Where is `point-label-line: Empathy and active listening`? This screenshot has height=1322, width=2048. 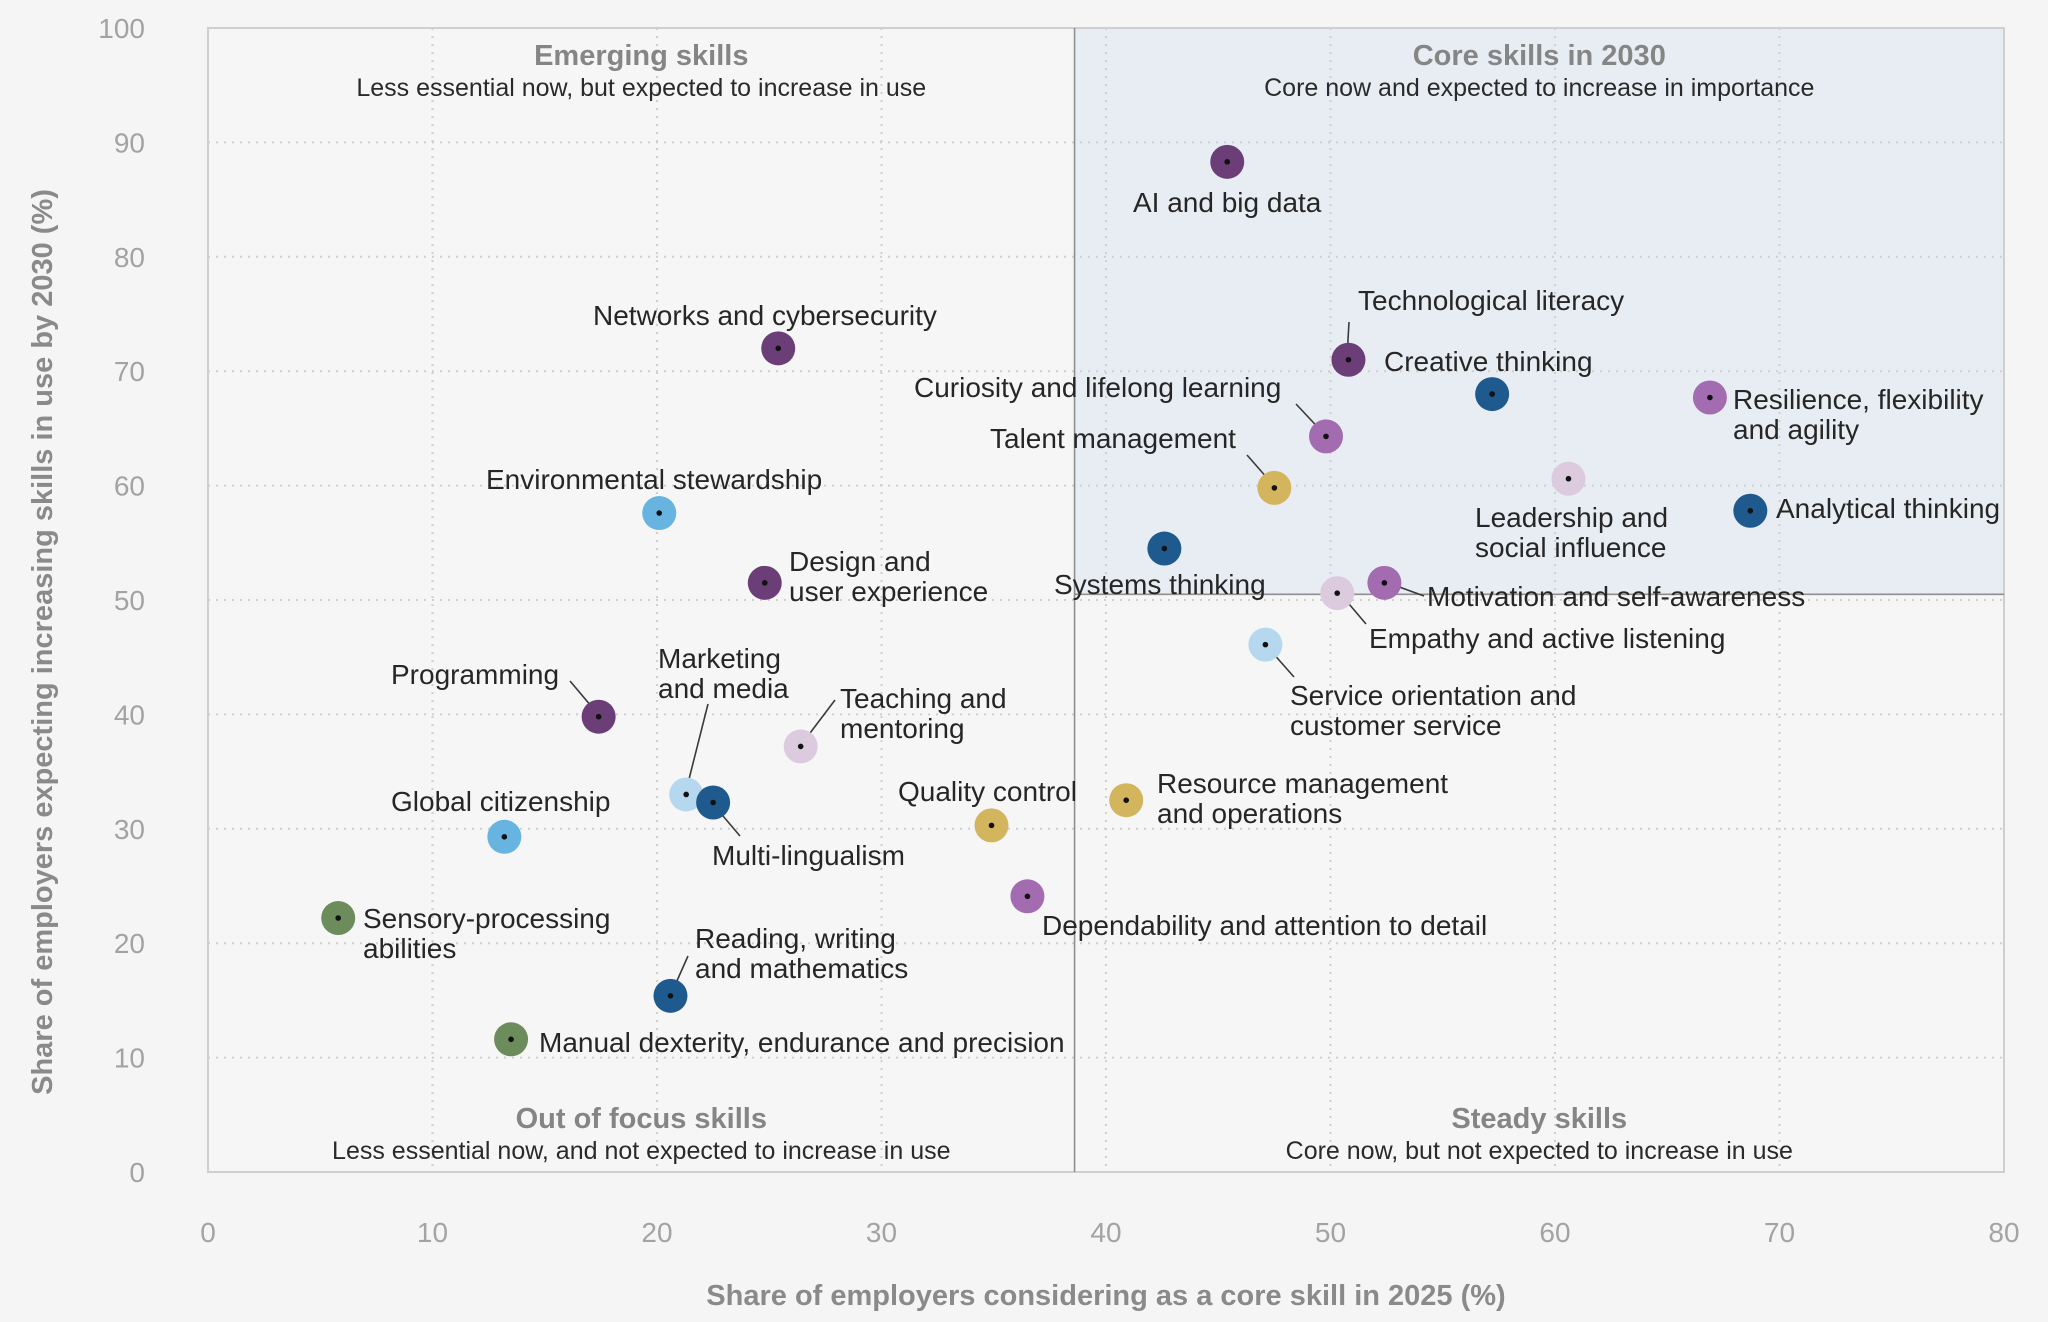 point-label-line: Empathy and active listening is located at coordinates (1547, 638).